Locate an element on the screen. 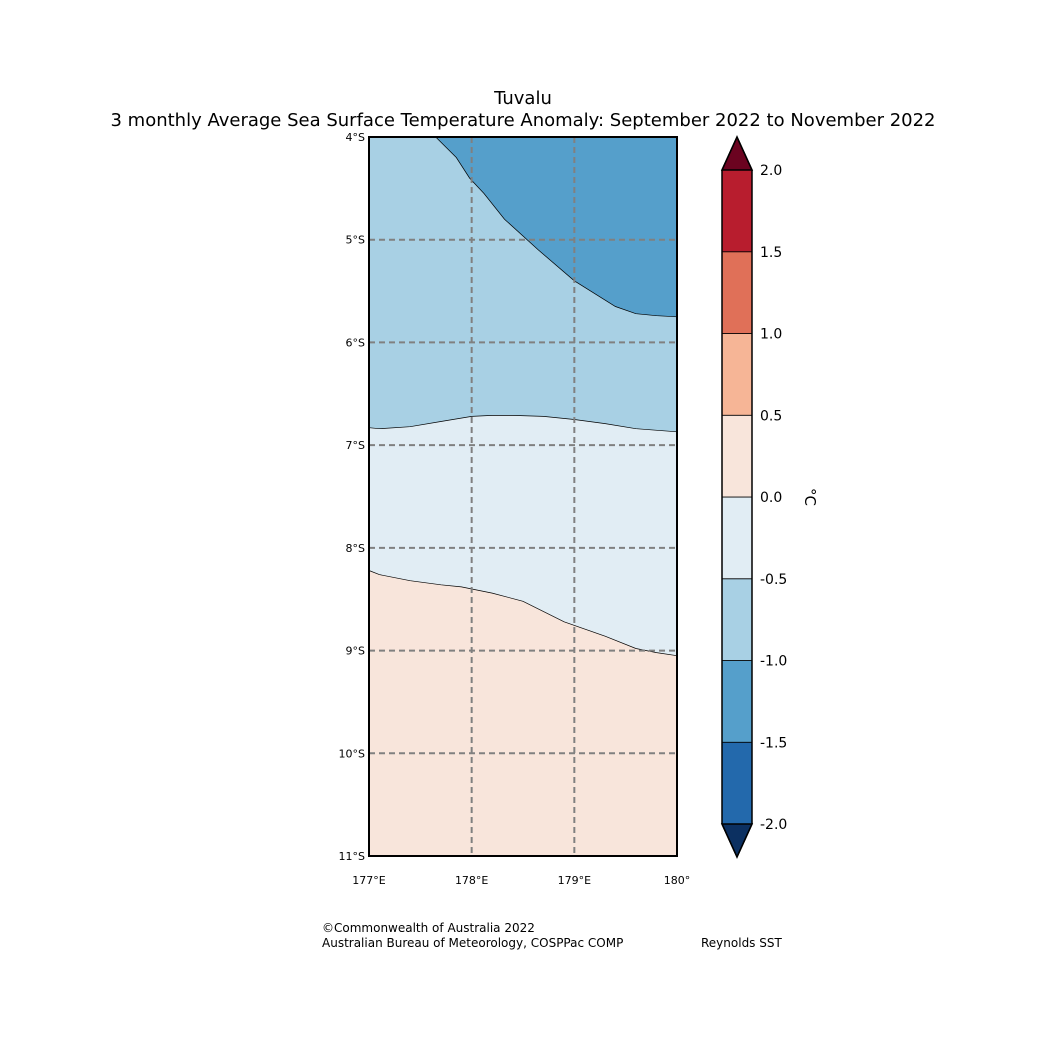 The image size is (1046, 1052). lat-label: 7°S is located at coordinates (355, 445).